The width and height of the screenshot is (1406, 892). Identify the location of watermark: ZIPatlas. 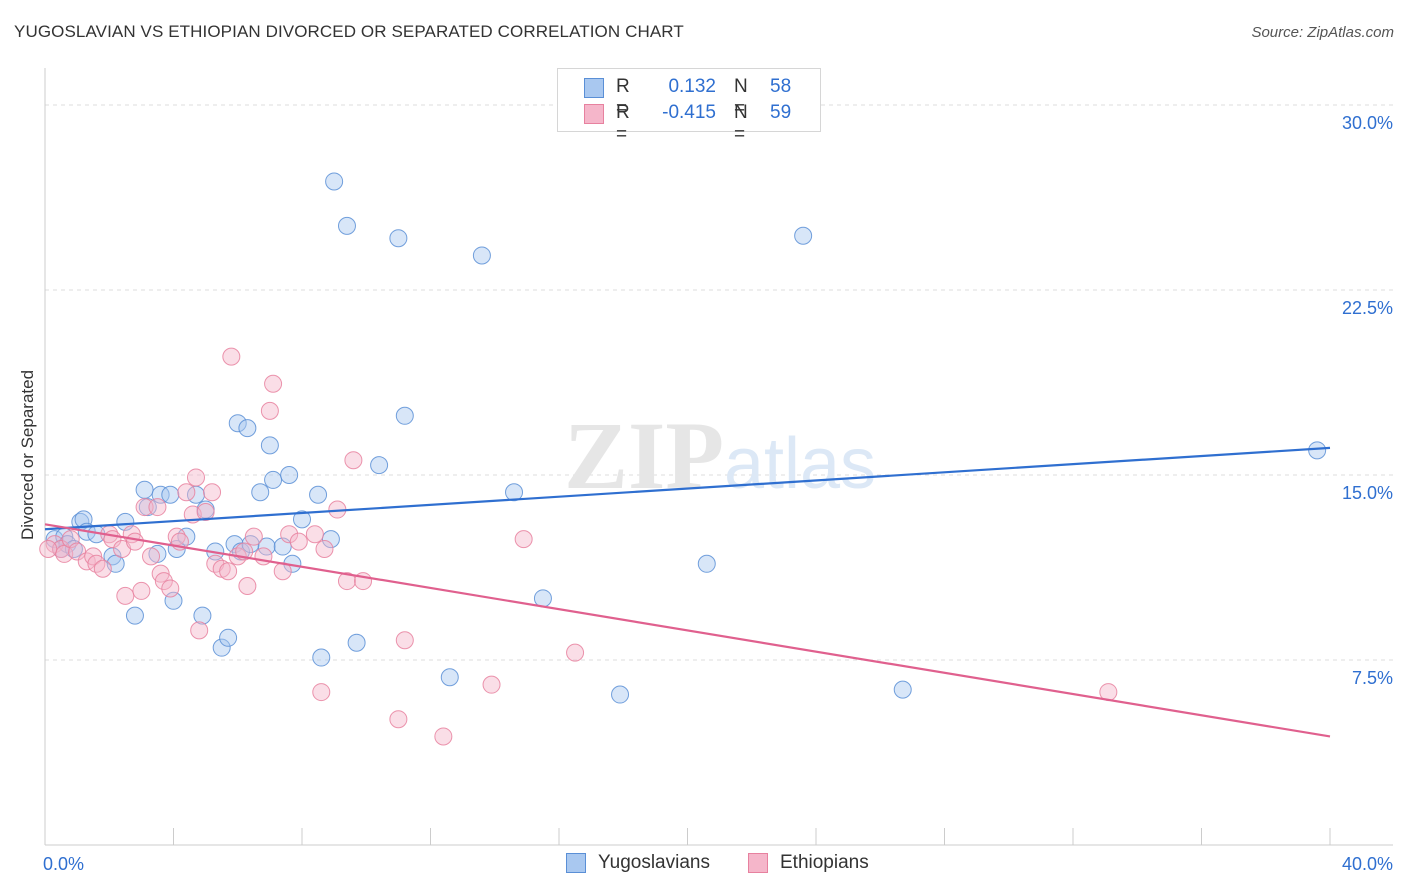
(720, 455).